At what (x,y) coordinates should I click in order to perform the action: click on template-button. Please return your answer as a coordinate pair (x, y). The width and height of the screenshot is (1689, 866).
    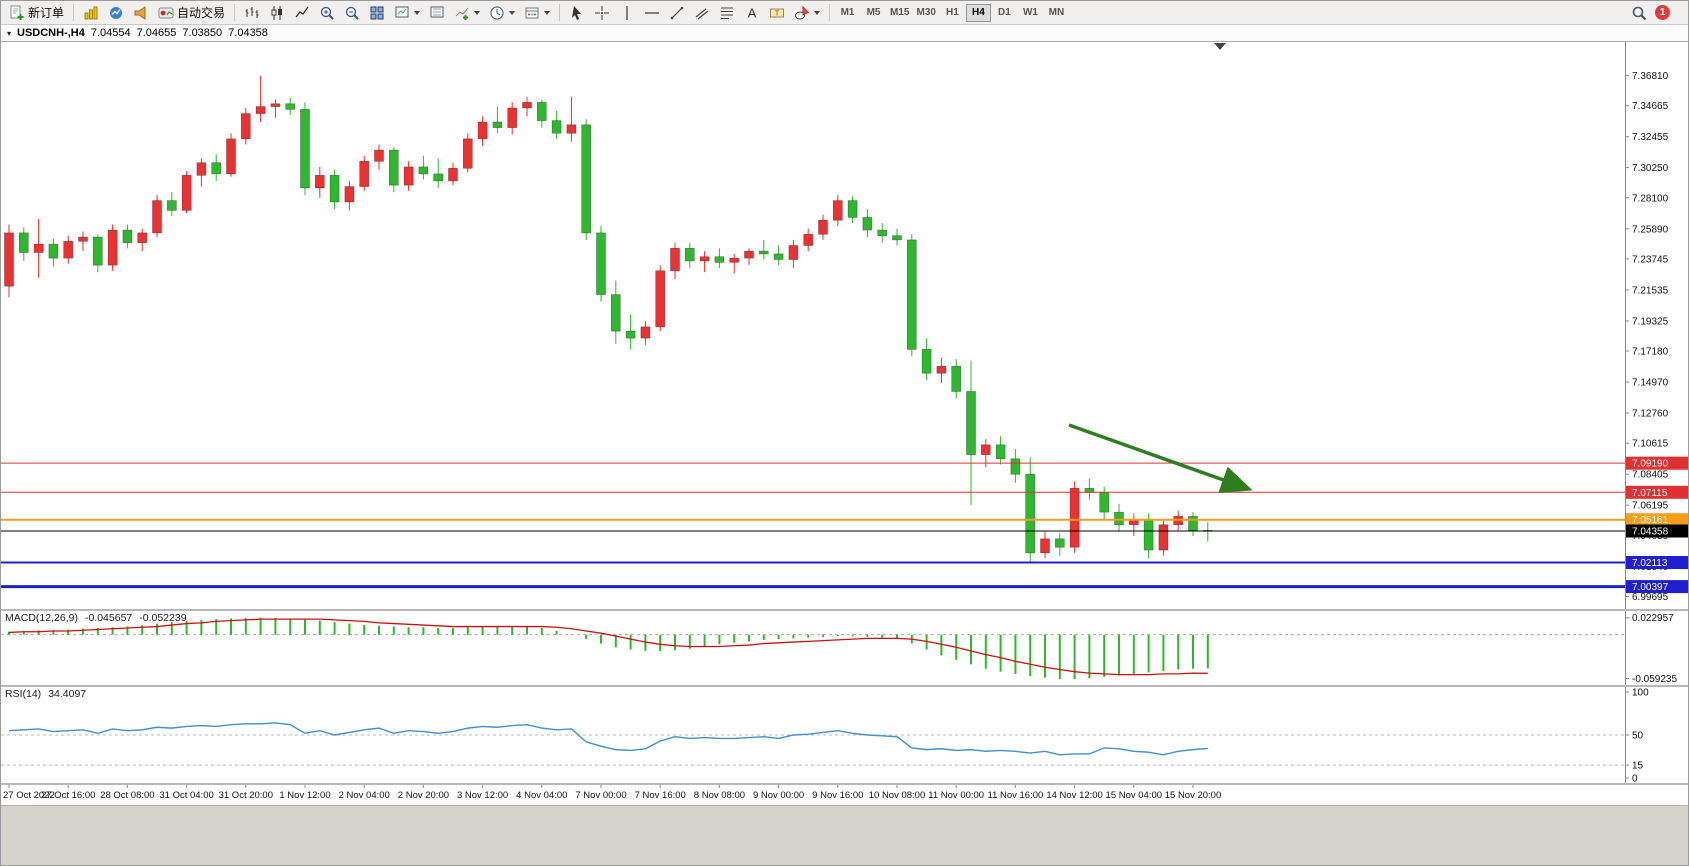
    Looking at the image, I should click on (537, 12).